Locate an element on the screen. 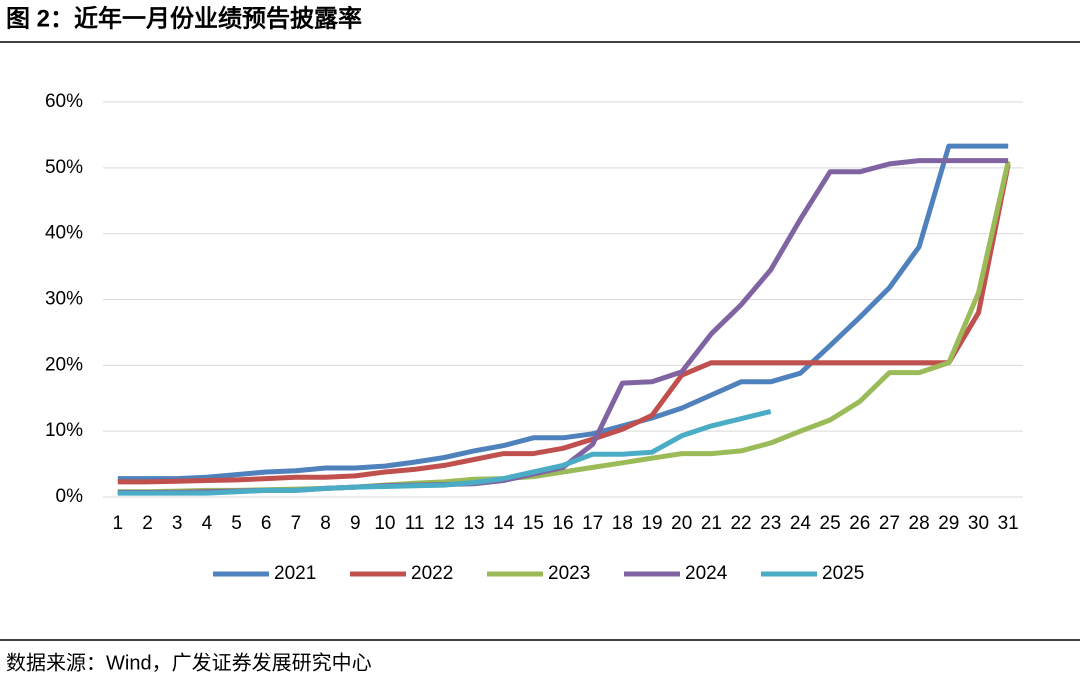 Image resolution: width=1080 pixels, height=682 pixels. x-tick-label: 12 is located at coordinates (444, 523).